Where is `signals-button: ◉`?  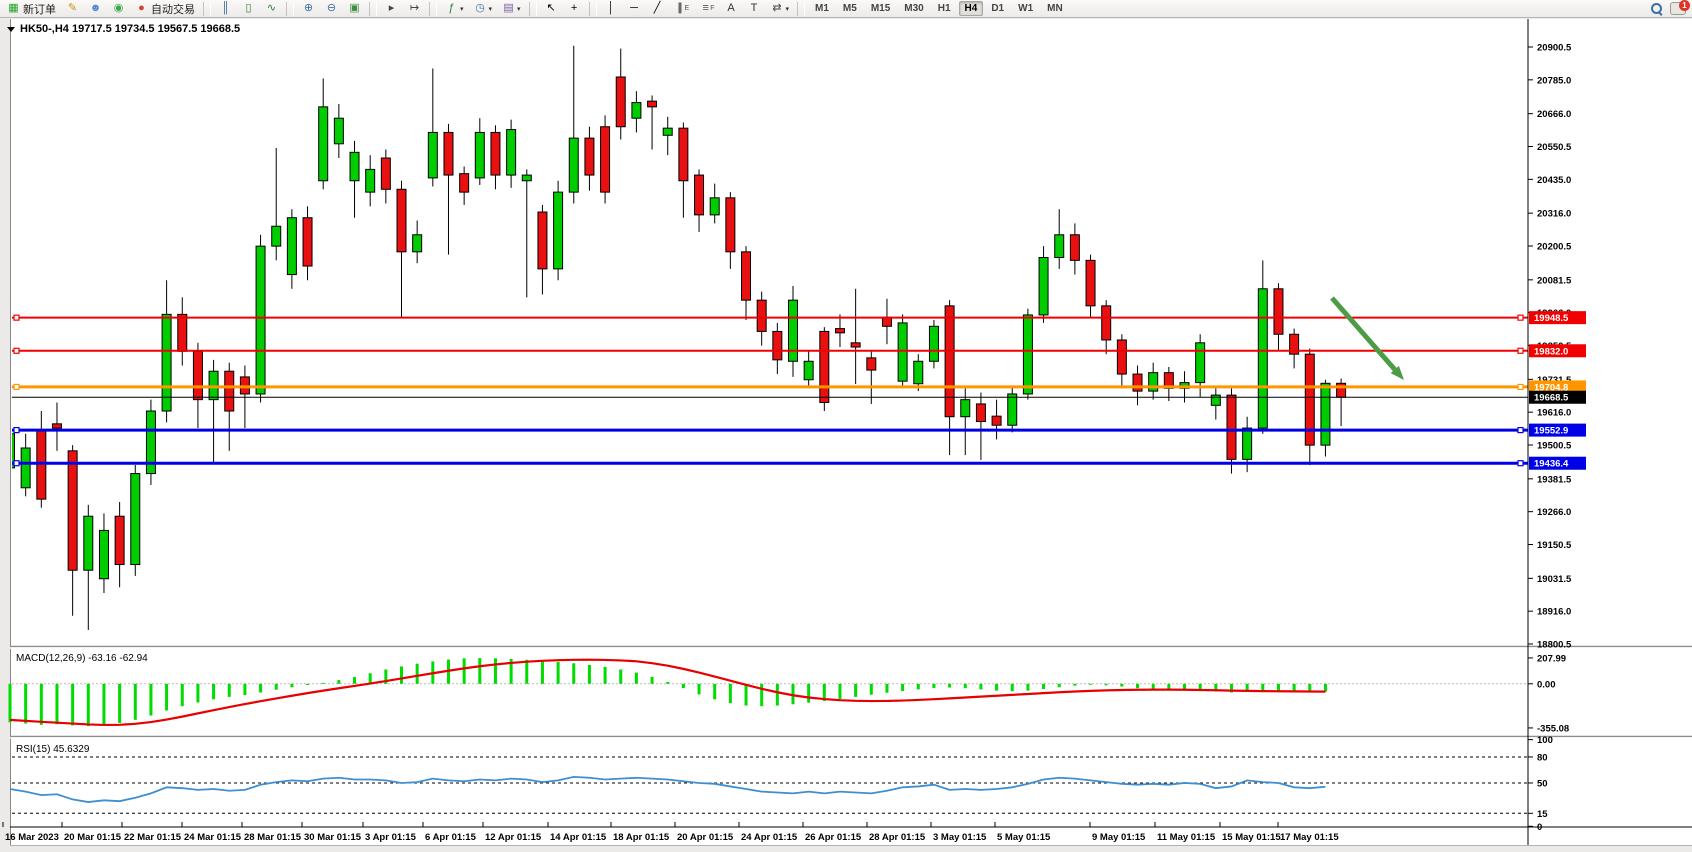 signals-button: ◉ is located at coordinates (118, 8).